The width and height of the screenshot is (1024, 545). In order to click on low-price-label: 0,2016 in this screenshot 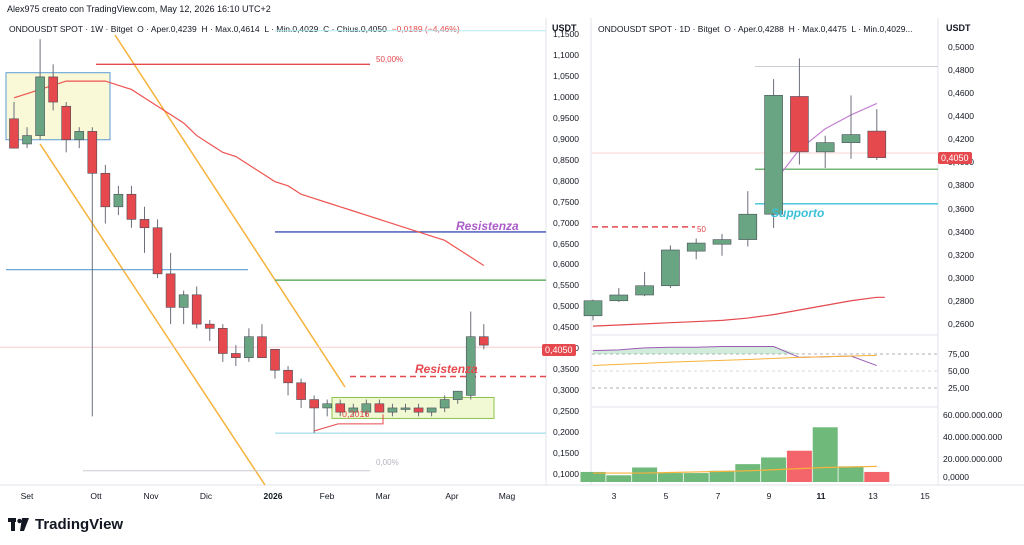, I will do `click(356, 414)`.